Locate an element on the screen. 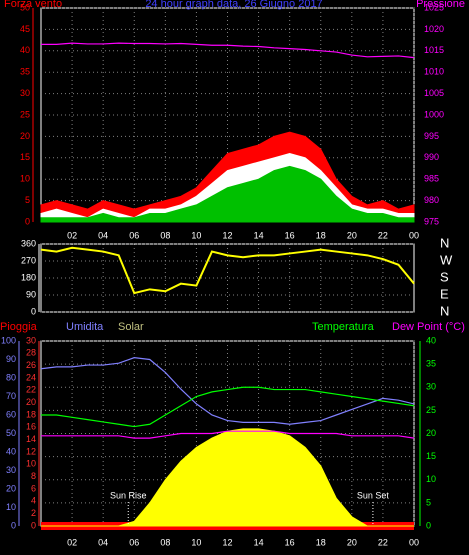 Image resolution: width=469 pixels, height=555 pixels. y-tick-label: 5 is located at coordinates (27, 200).